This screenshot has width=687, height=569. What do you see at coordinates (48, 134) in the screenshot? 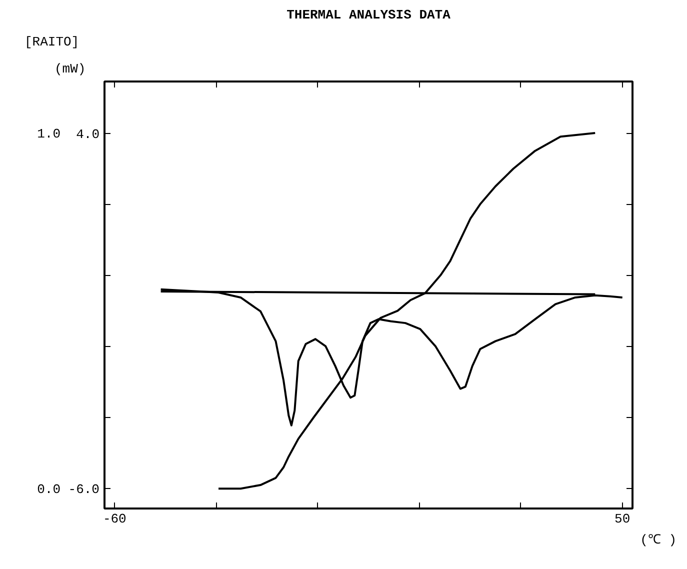
I see `y2-tick-label: 1.0` at bounding box center [48, 134].